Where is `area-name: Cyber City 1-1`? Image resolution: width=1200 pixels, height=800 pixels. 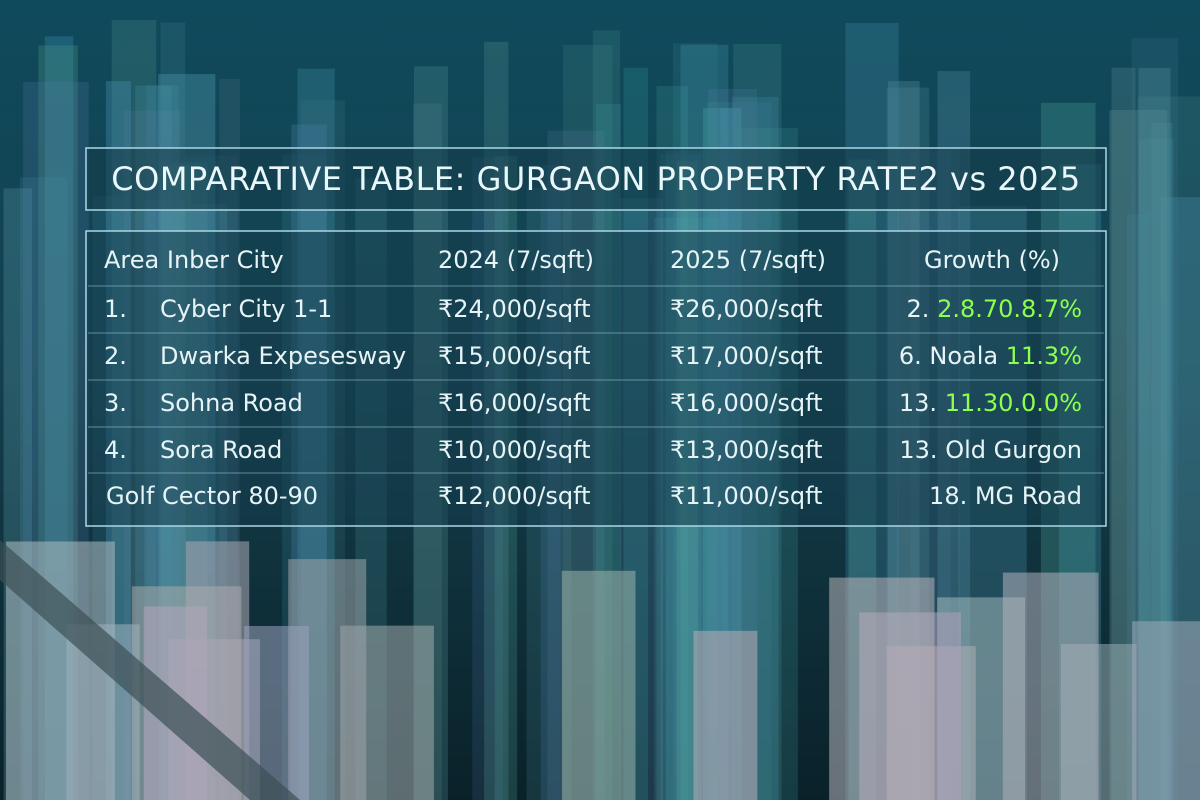
area-name: Cyber City 1-1 is located at coordinates (246, 309).